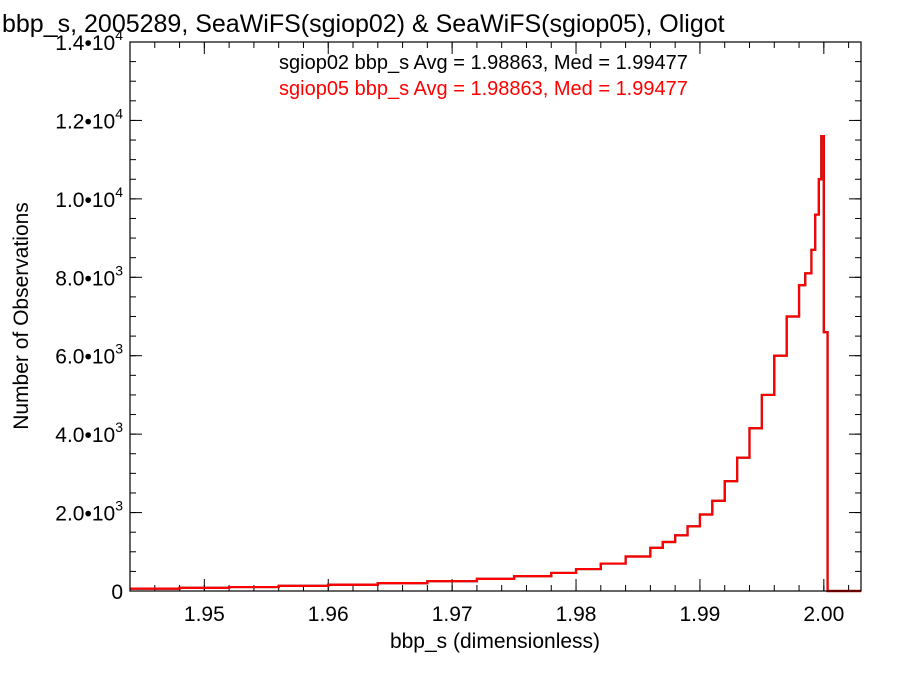 Image resolution: width=900 pixels, height=675 pixels. What do you see at coordinates (328, 614) in the screenshot?
I see `x-tick-label: 1.96` at bounding box center [328, 614].